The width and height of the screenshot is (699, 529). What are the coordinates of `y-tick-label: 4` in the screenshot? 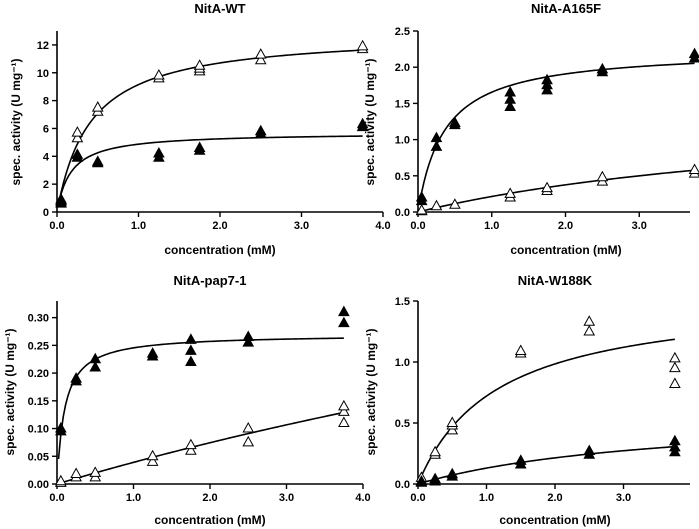 It's located at (46, 157).